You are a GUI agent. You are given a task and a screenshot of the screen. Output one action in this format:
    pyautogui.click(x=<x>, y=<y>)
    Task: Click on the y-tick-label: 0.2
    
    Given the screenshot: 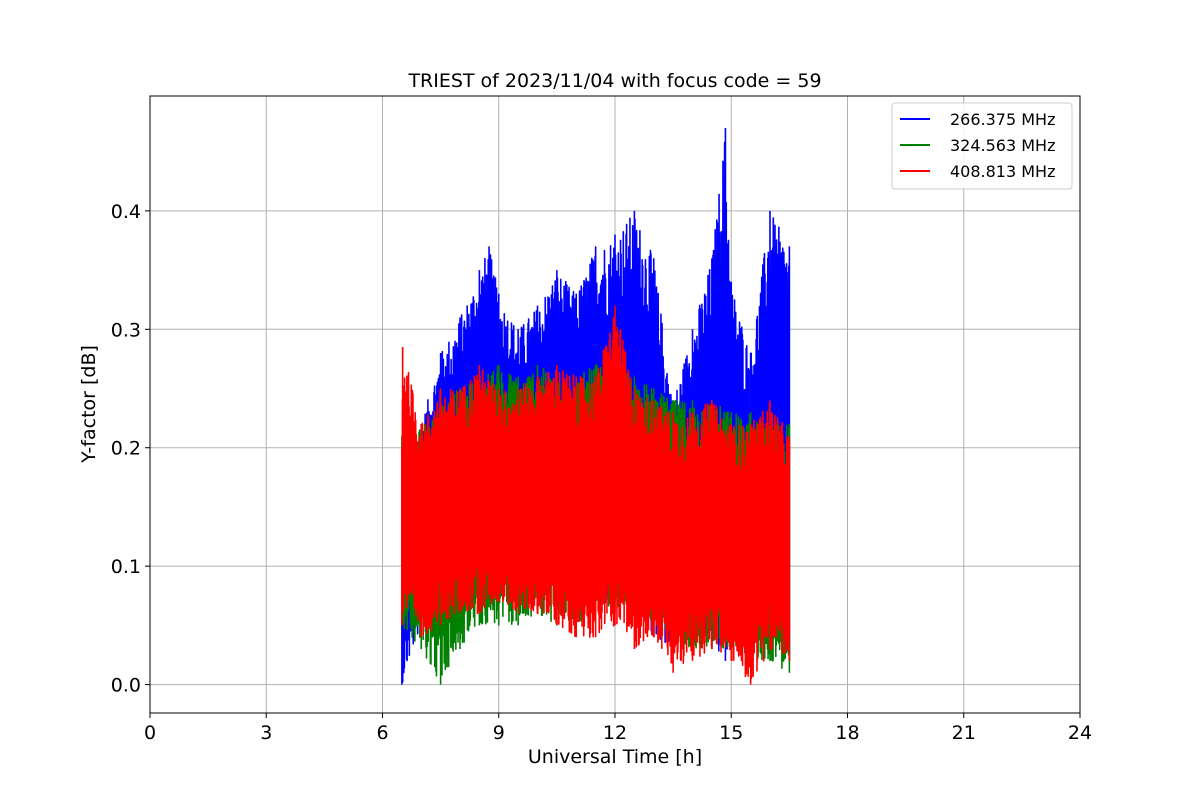 What is the action you would take?
    pyautogui.click(x=126, y=449)
    